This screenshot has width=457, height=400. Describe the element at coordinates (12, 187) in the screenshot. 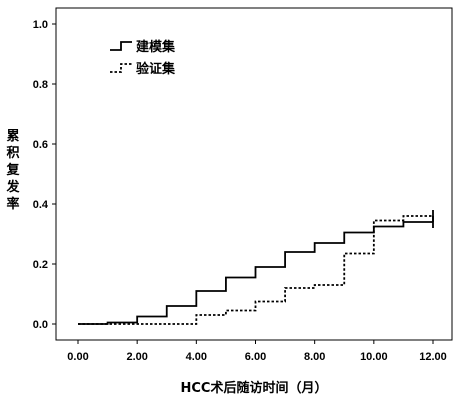

I see `y-axis-label-char: 发` at that location.